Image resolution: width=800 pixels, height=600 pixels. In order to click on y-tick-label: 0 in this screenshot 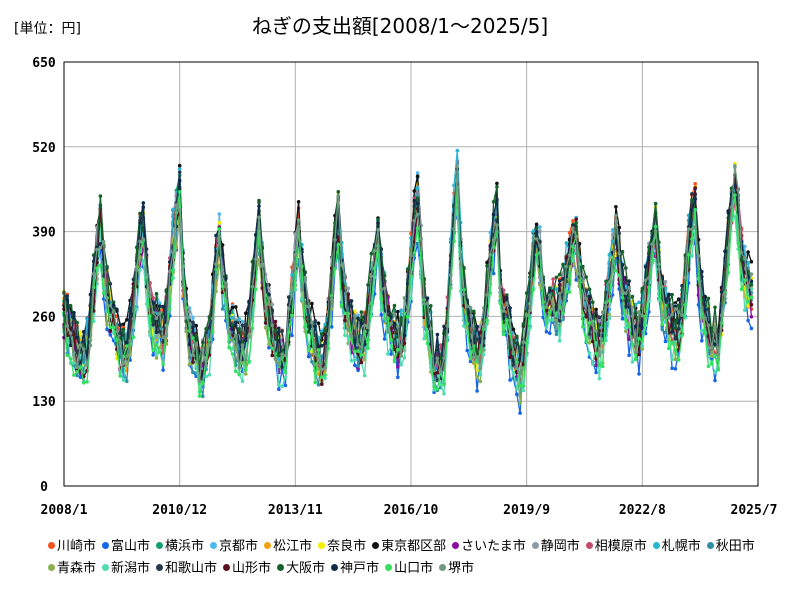, I will do `click(44, 487)`.